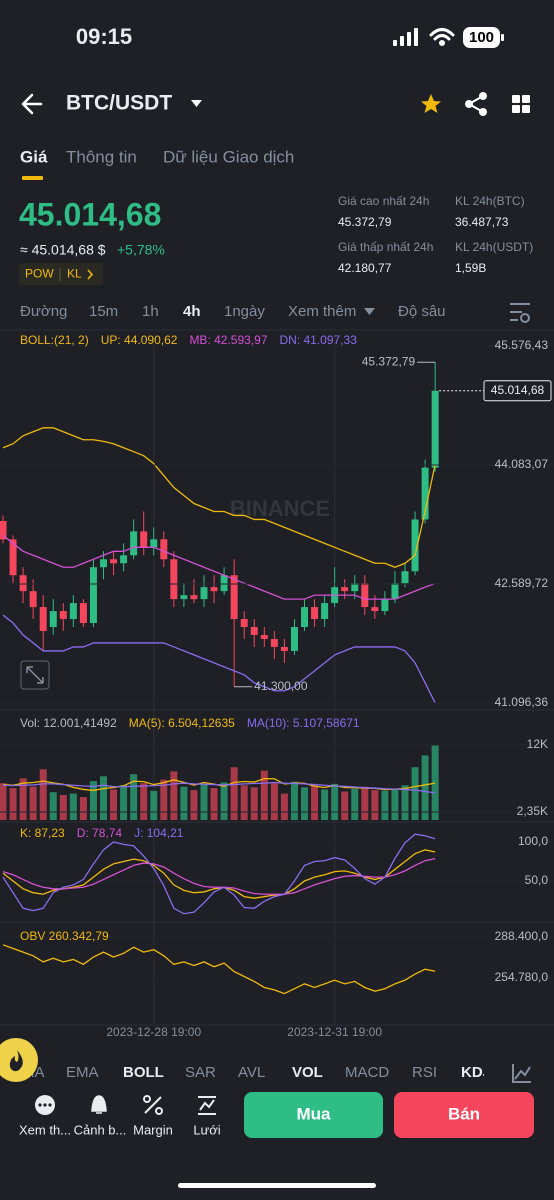 Image resolution: width=554 pixels, height=1200 pixels. I want to click on expand-button, so click(35, 675).